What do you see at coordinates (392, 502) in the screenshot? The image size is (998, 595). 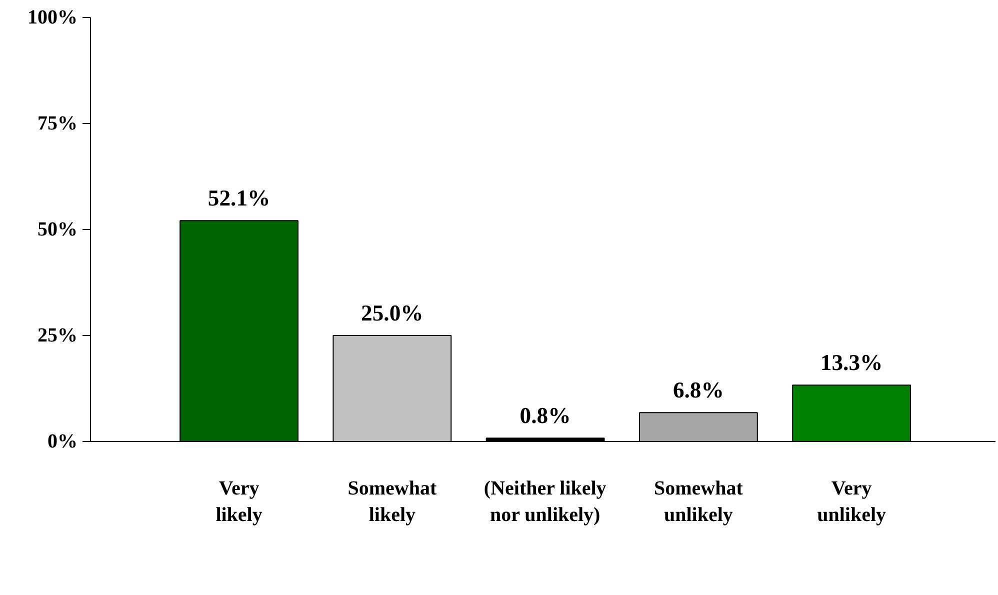 I see `x-tick-label: Somewhat likely` at bounding box center [392, 502].